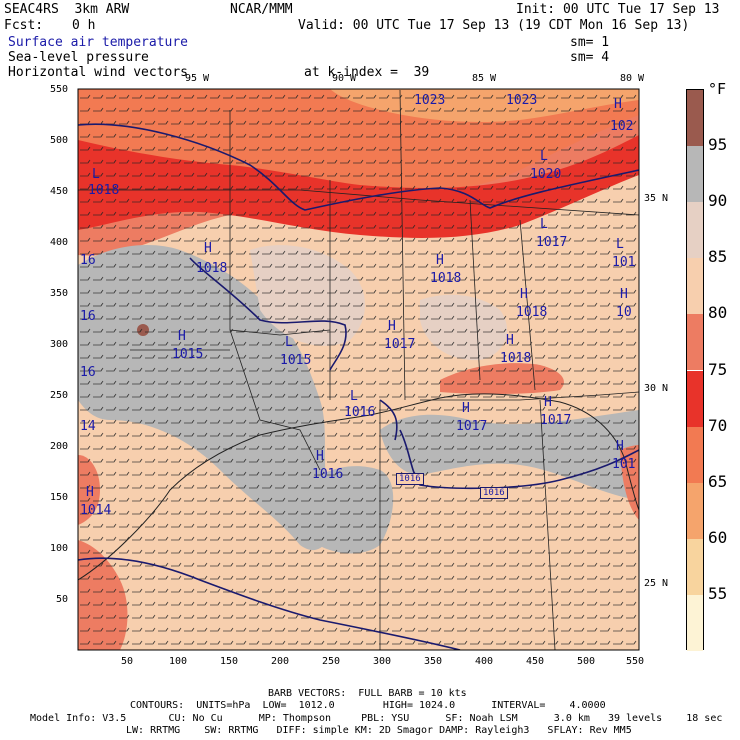 This screenshot has height=740, width=740. I want to click on lon-label: 85 W, so click(484, 78).